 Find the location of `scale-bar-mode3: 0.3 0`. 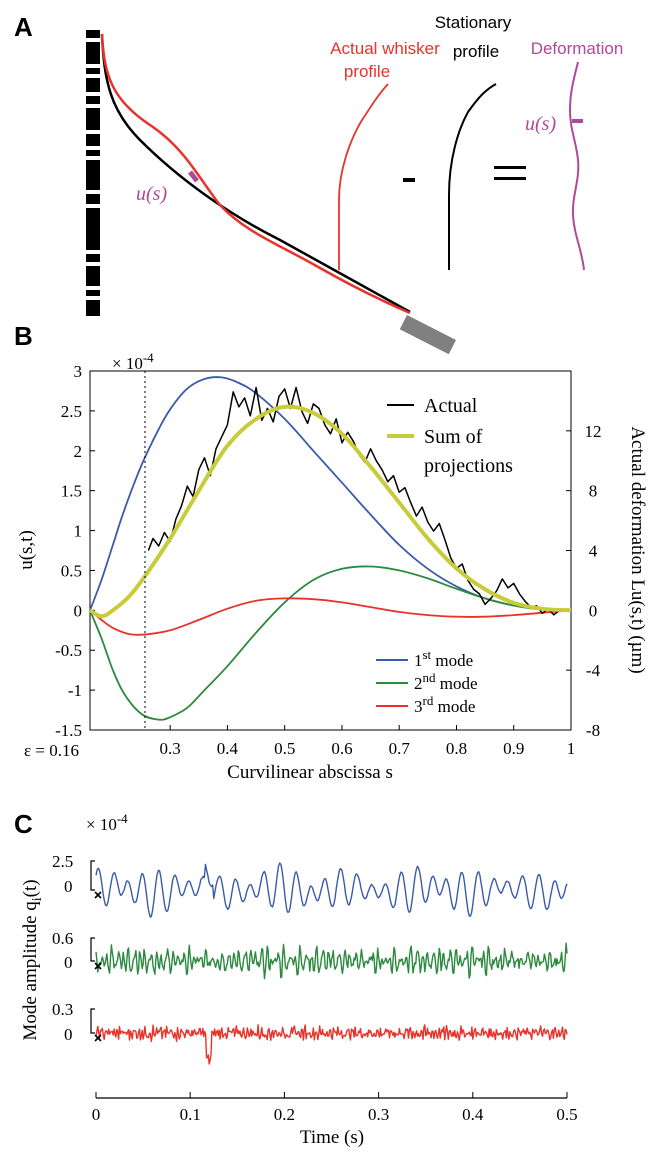

scale-bar-mode3: 0.3 0 is located at coordinates (73, 1022).